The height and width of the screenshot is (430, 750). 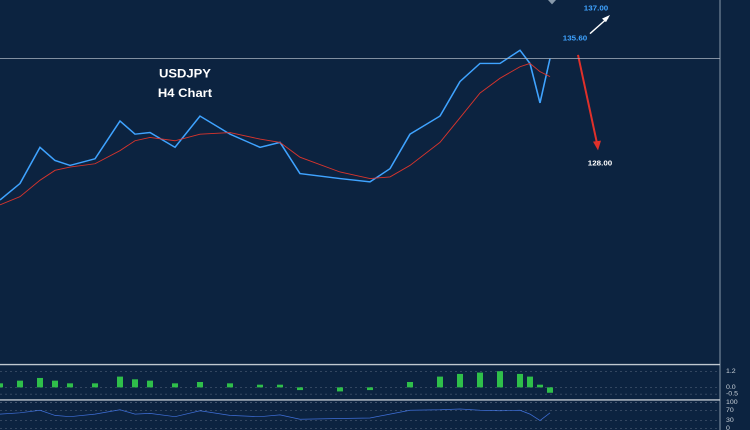 What do you see at coordinates (575, 38) in the screenshot?
I see `price-target-label: 135.60` at bounding box center [575, 38].